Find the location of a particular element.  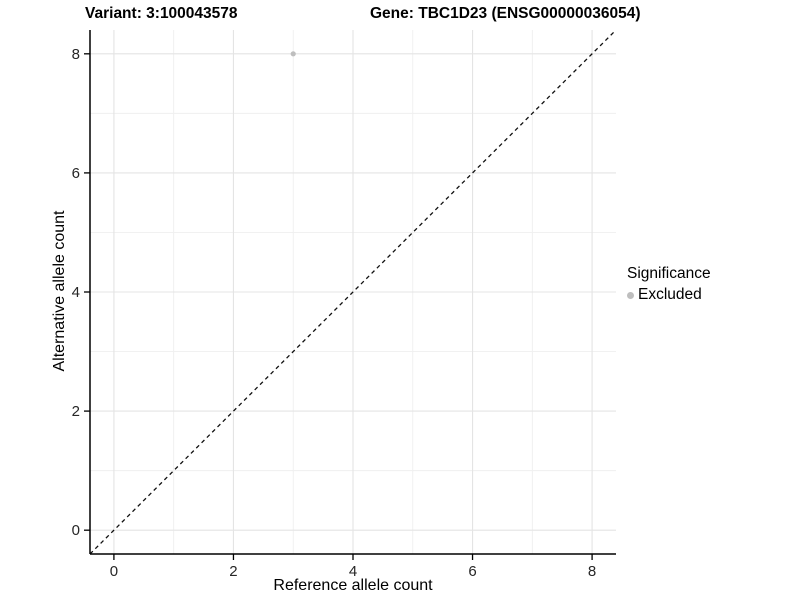

x-tick-label: 2 is located at coordinates (233, 571).